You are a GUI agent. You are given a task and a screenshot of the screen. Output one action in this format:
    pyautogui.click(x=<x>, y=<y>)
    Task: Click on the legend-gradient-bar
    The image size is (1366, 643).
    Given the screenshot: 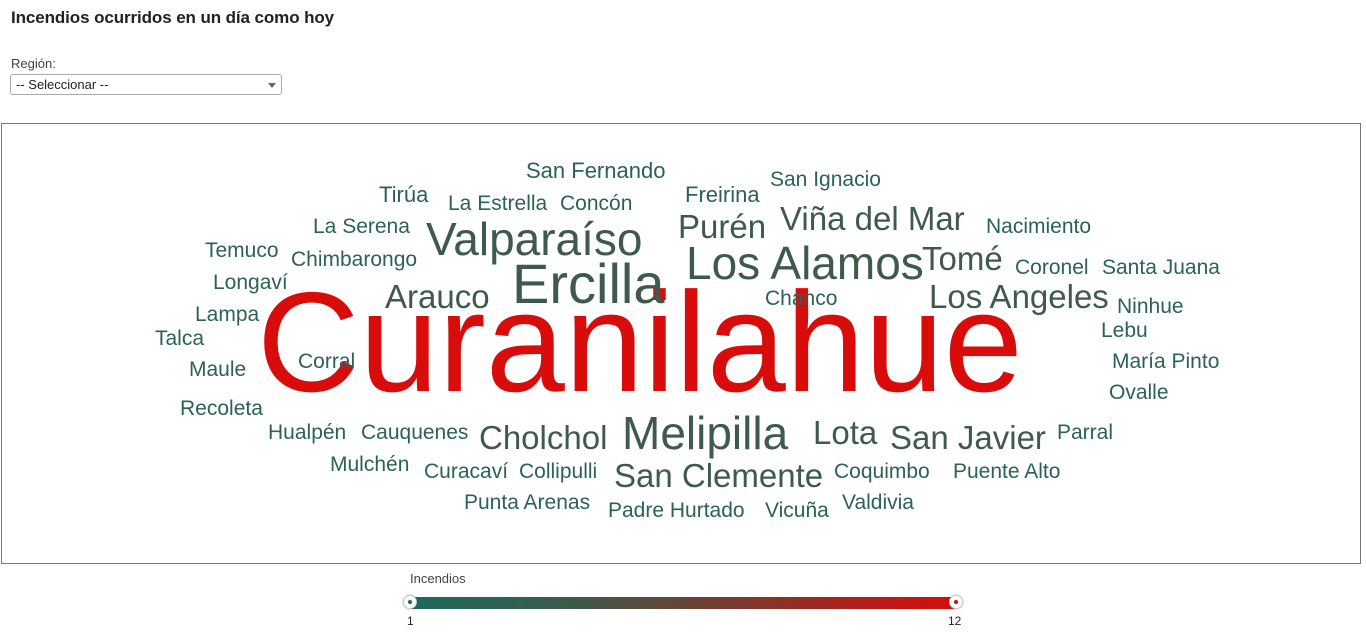 What is the action you would take?
    pyautogui.click(x=683, y=603)
    